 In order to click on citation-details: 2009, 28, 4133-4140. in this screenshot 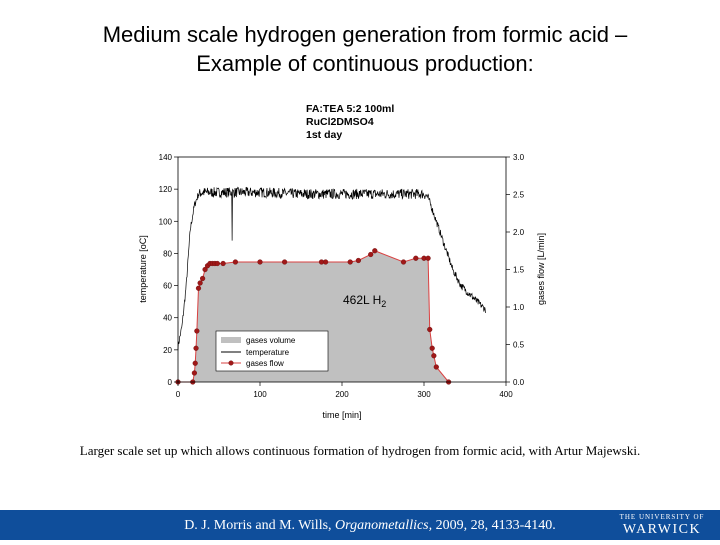, I will do `click(494, 525)`.